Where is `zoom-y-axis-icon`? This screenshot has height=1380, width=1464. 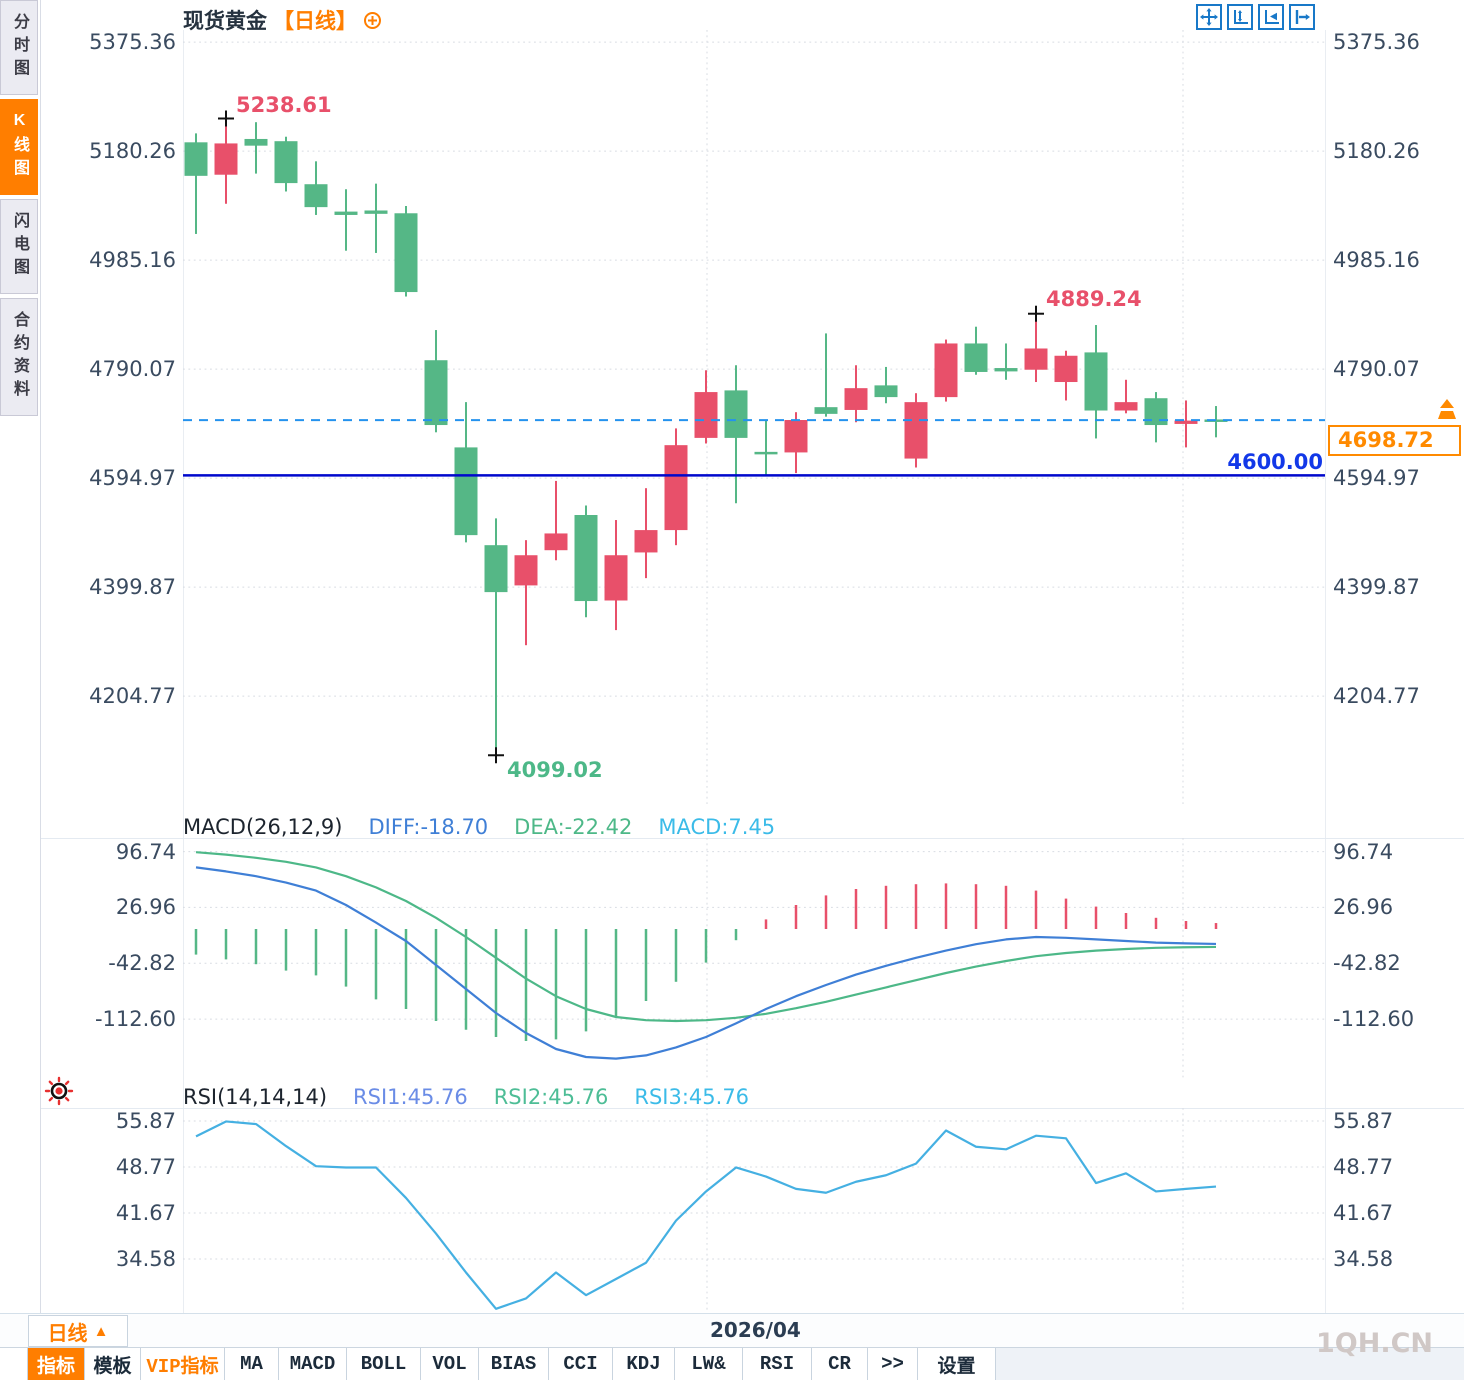 zoom-y-axis-icon is located at coordinates (1271, 17).